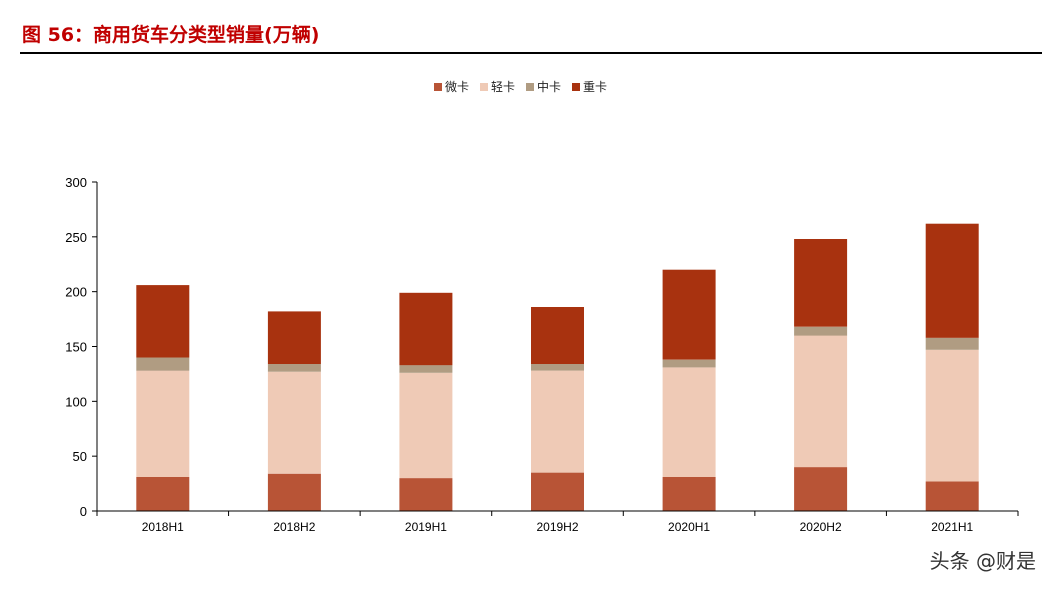  Describe the element at coordinates (821, 527) in the screenshot. I see `x-tick-label-2020H2: 2020H2` at that location.